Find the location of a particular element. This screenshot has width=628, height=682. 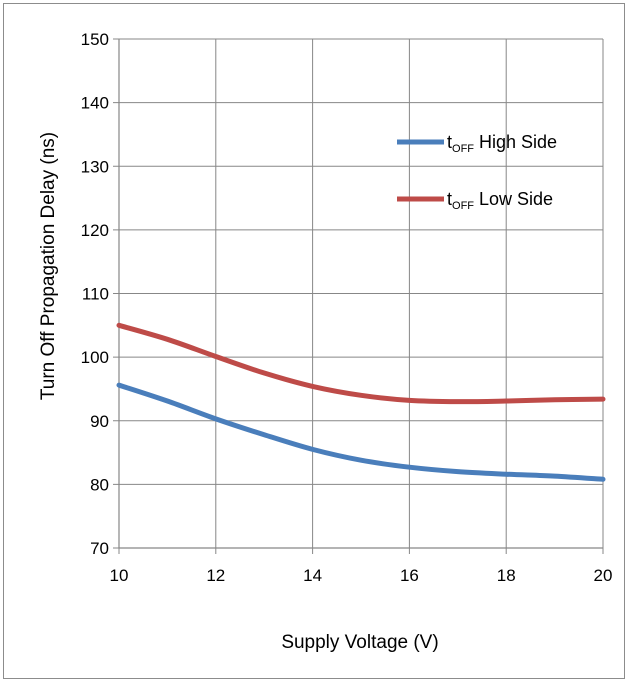

y-axis-title: Turn Off Propagation Delay (ns) is located at coordinates (48, 266).